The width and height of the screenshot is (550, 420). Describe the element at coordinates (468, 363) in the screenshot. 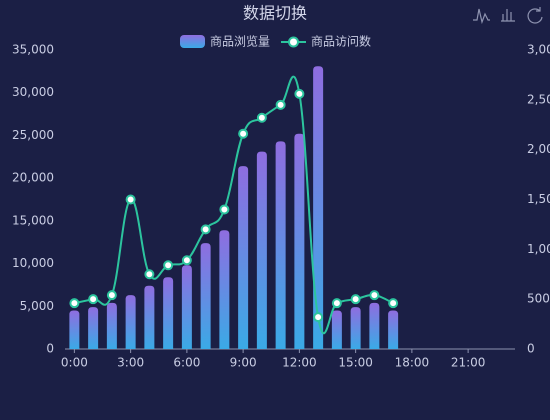

I see `x-tick-label: 21:00` at that location.